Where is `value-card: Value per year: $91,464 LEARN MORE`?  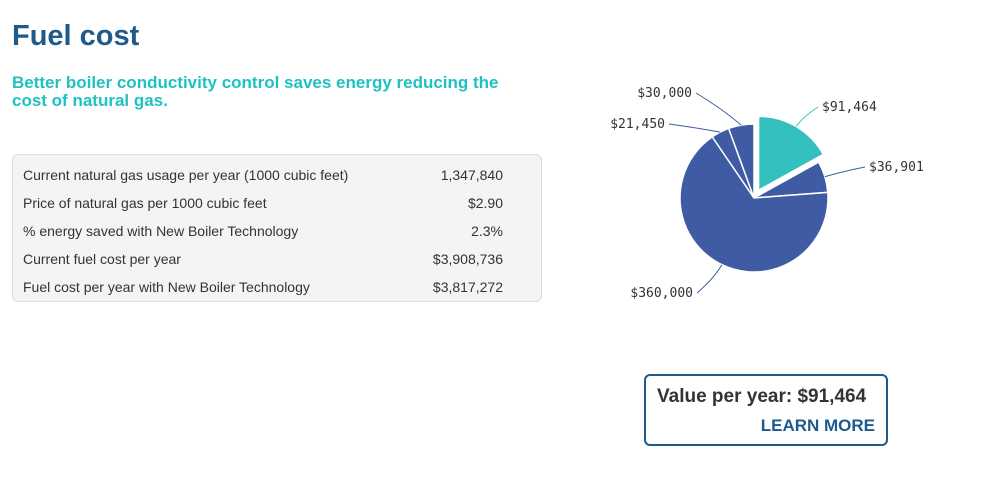
value-card: Value per year: $91,464 LEARN MORE is located at coordinates (766, 410).